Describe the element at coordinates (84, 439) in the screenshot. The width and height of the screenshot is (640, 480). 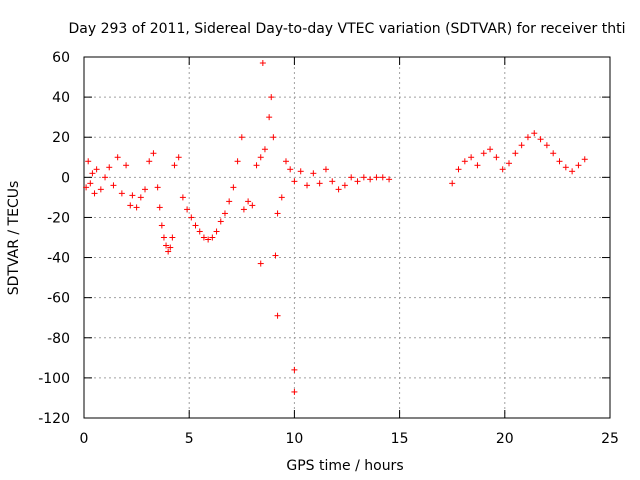
I see `x-tick-label: 0` at that location.